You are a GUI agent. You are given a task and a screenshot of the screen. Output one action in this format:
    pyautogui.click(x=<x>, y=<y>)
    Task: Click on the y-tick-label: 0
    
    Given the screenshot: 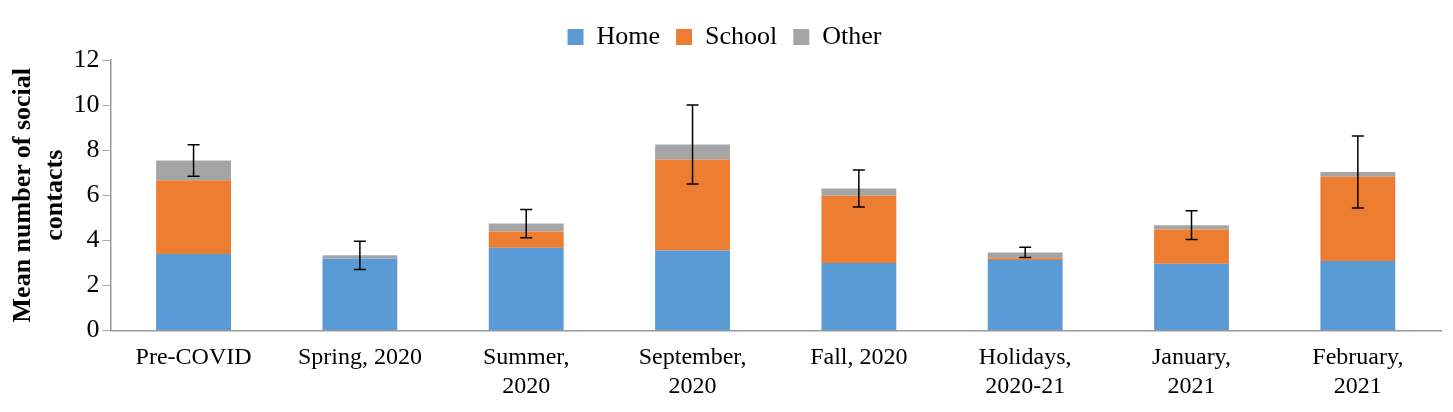 What is the action you would take?
    pyautogui.click(x=93, y=329)
    